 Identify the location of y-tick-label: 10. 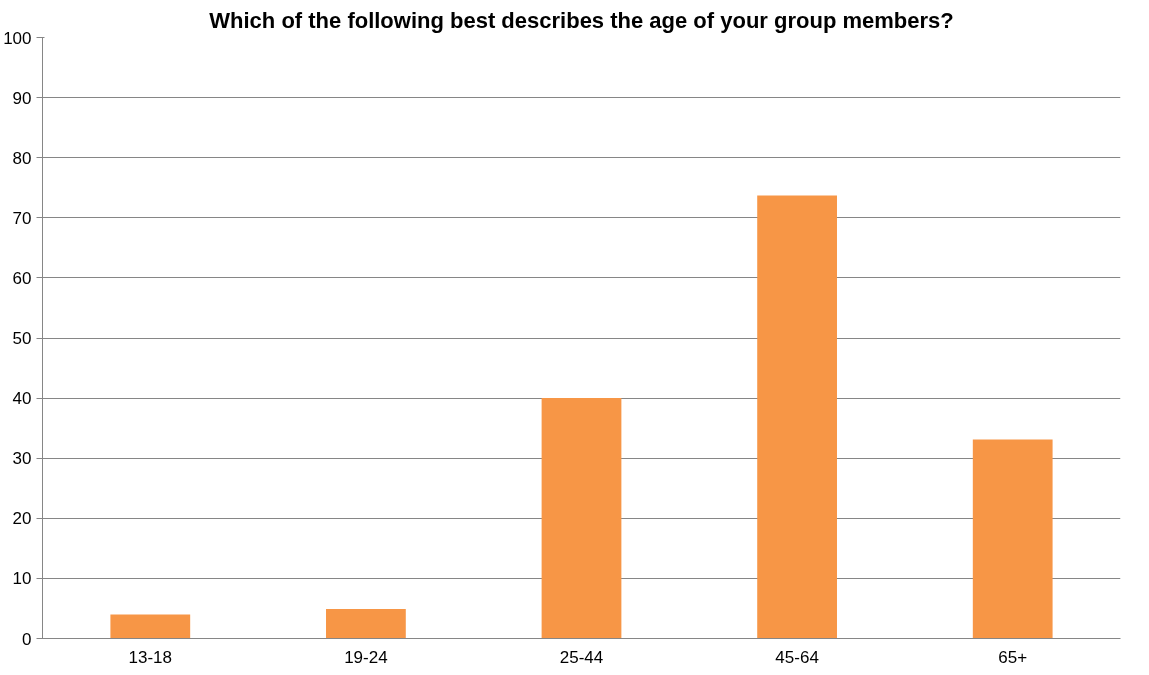
(22, 579).